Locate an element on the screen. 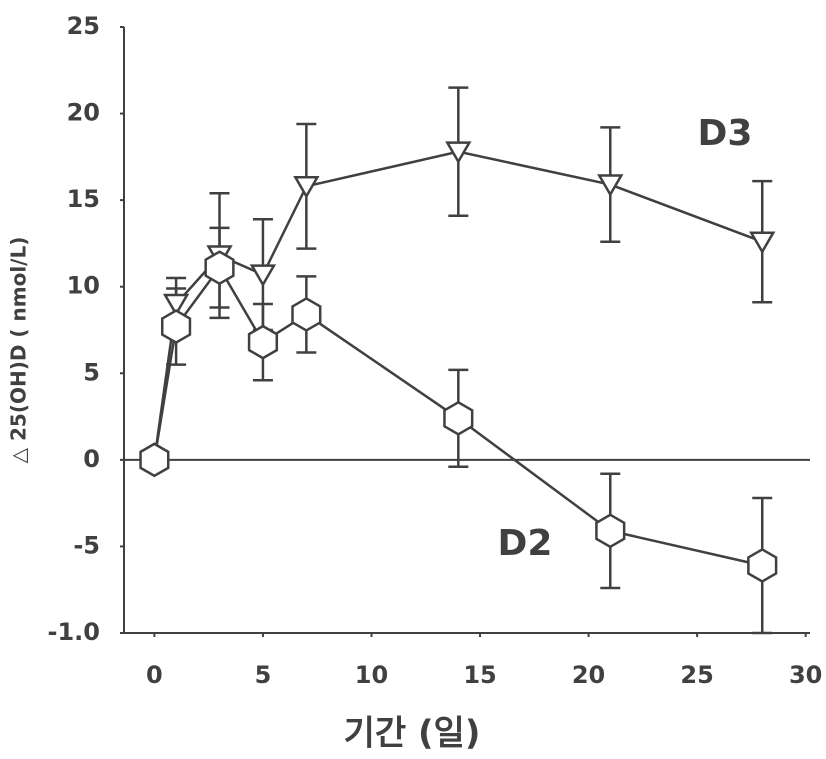 This screenshot has height=759, width=826. y-axis-title: △ 25(OH)D ( nmol/L) is located at coordinates (19, 350).